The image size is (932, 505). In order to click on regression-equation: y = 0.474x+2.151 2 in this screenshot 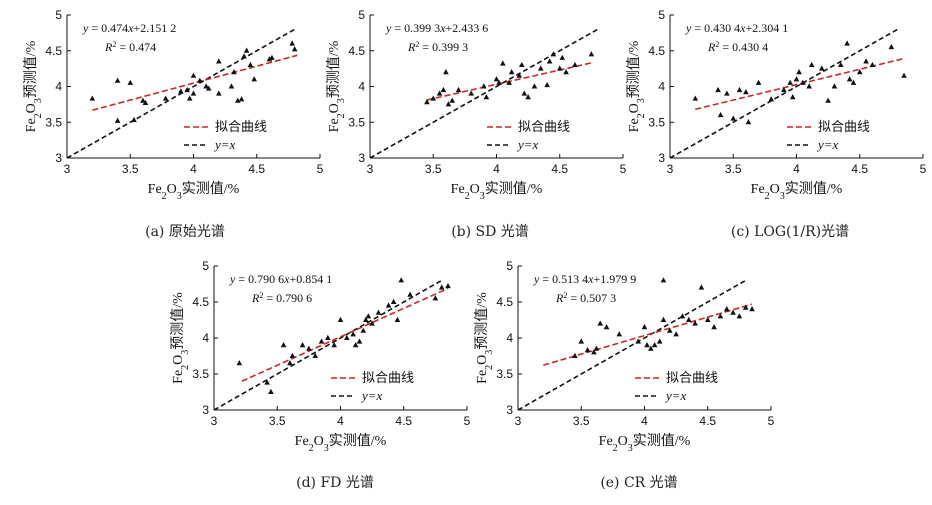, I will do `click(129, 28)`.